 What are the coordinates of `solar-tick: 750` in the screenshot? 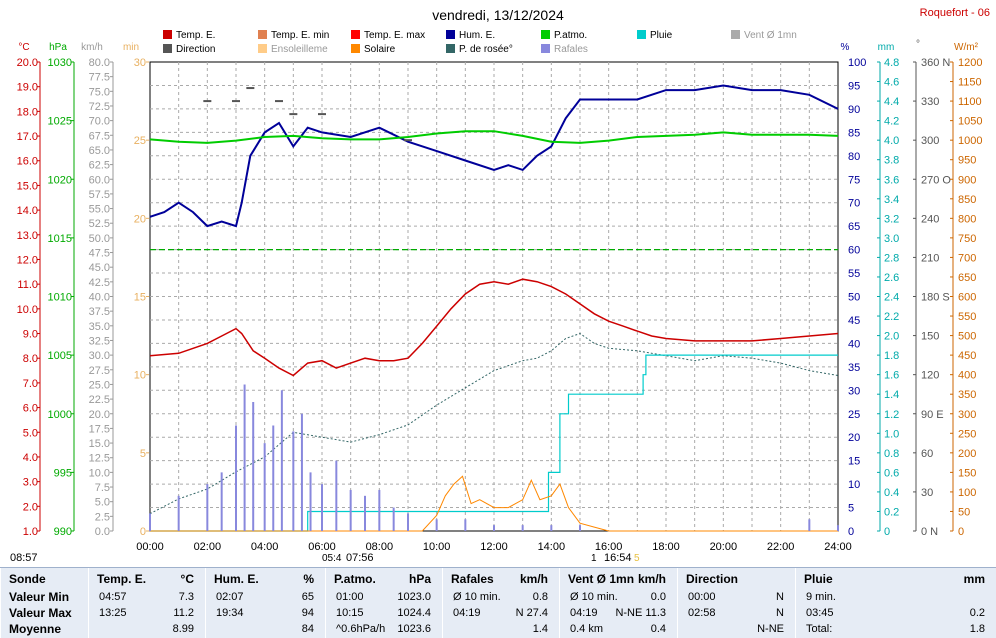 It's located at (967, 239).